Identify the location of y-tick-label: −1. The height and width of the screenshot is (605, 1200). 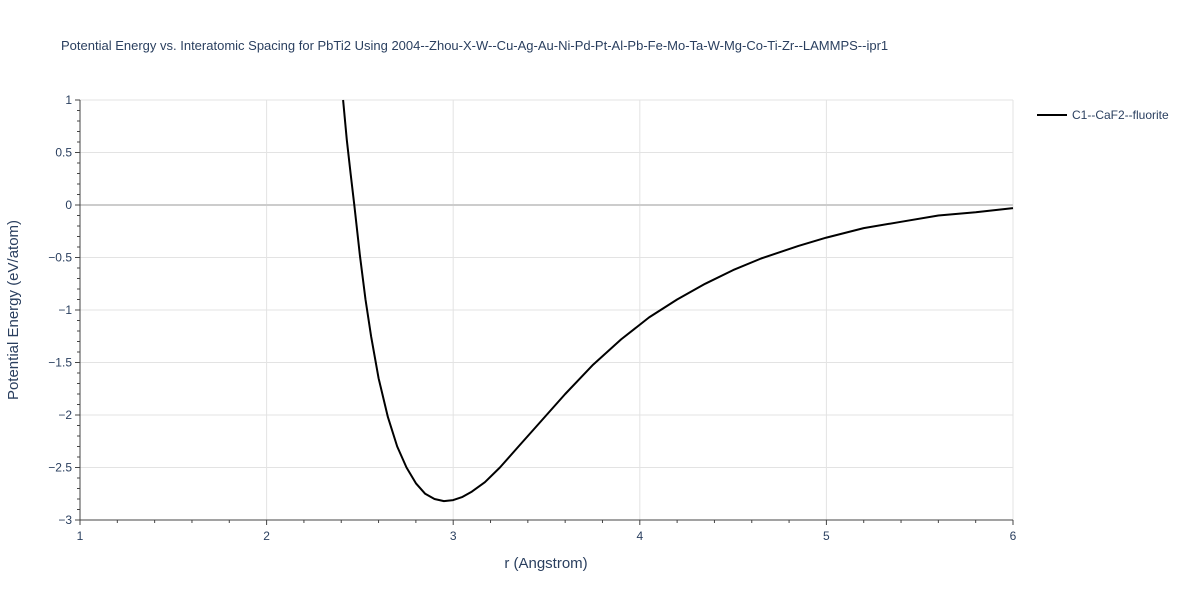
(65, 310).